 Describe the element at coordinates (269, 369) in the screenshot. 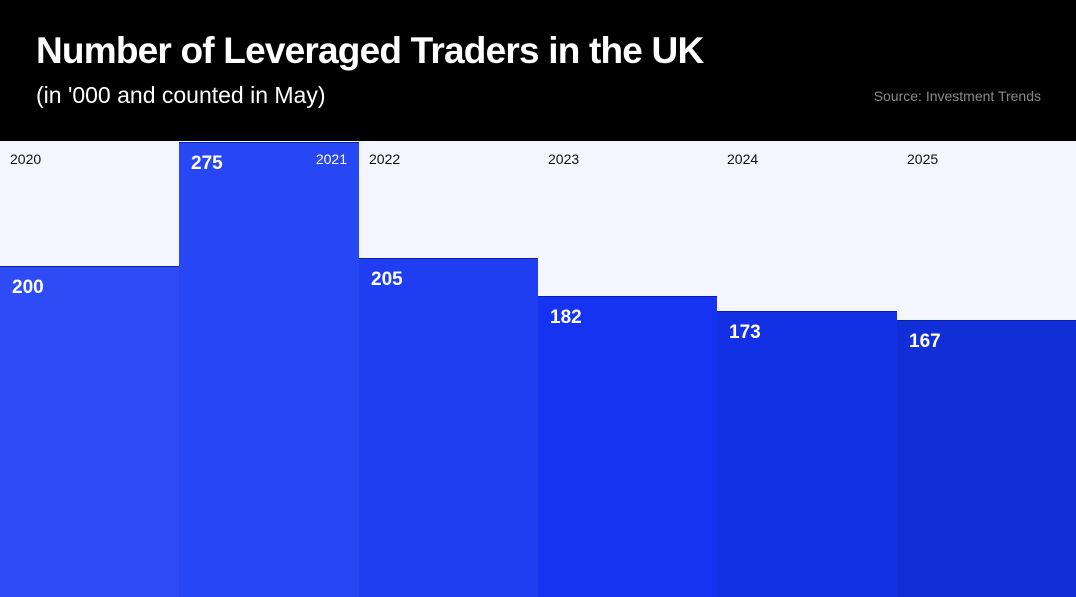

I see `bar-2021` at that location.